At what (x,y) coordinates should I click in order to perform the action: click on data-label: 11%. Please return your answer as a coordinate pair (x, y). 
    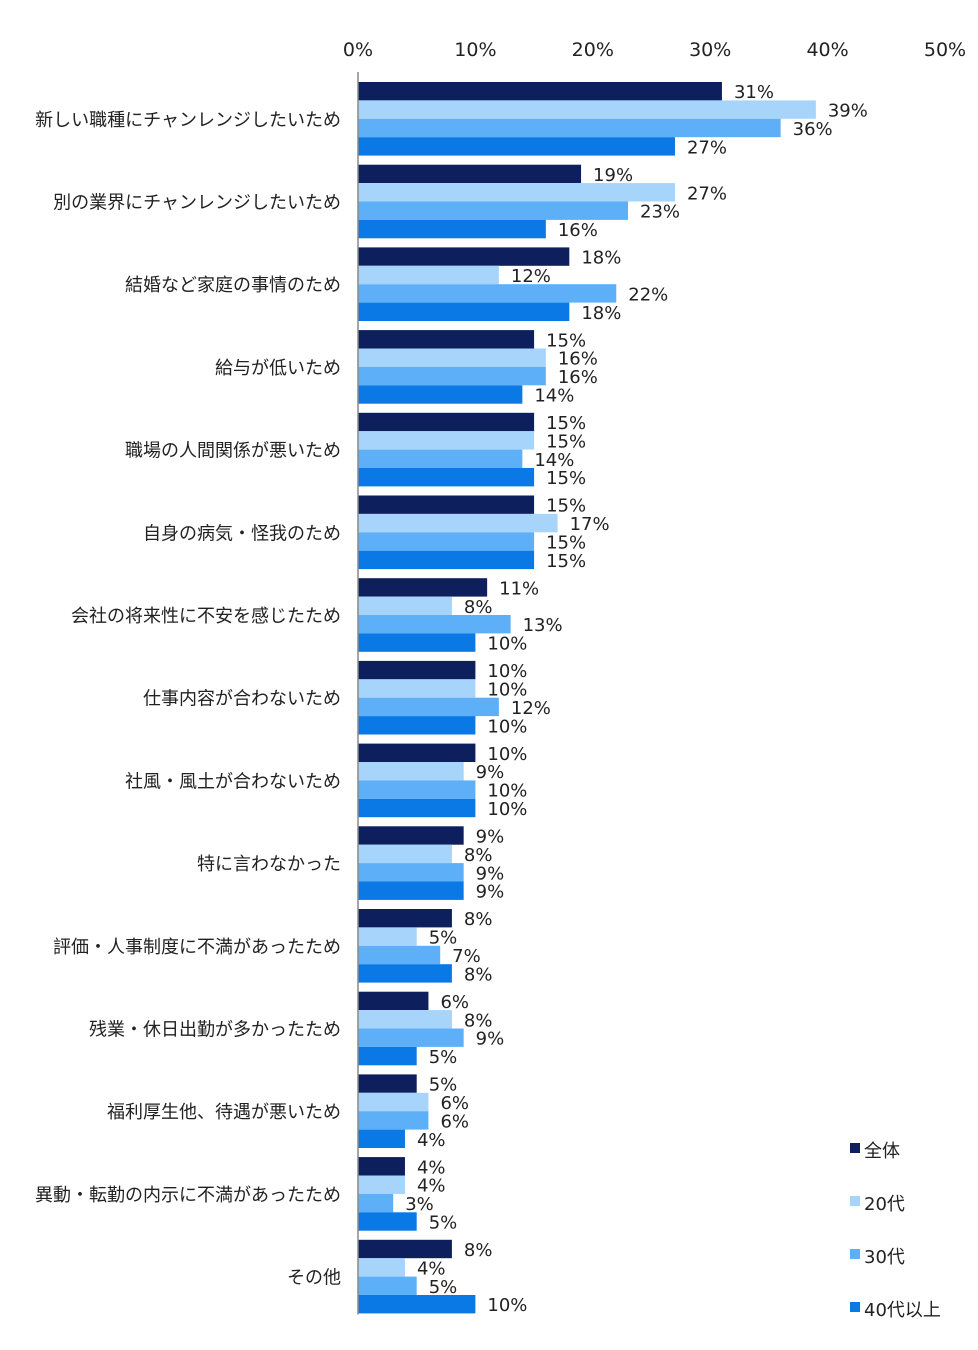
    Looking at the image, I should click on (519, 588).